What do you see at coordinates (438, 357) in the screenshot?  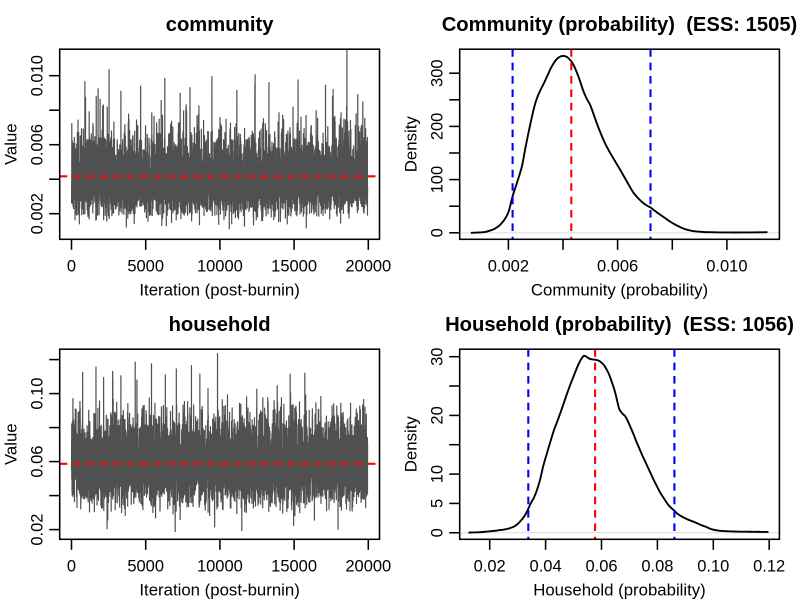 I see `svg-text: 30` at bounding box center [438, 357].